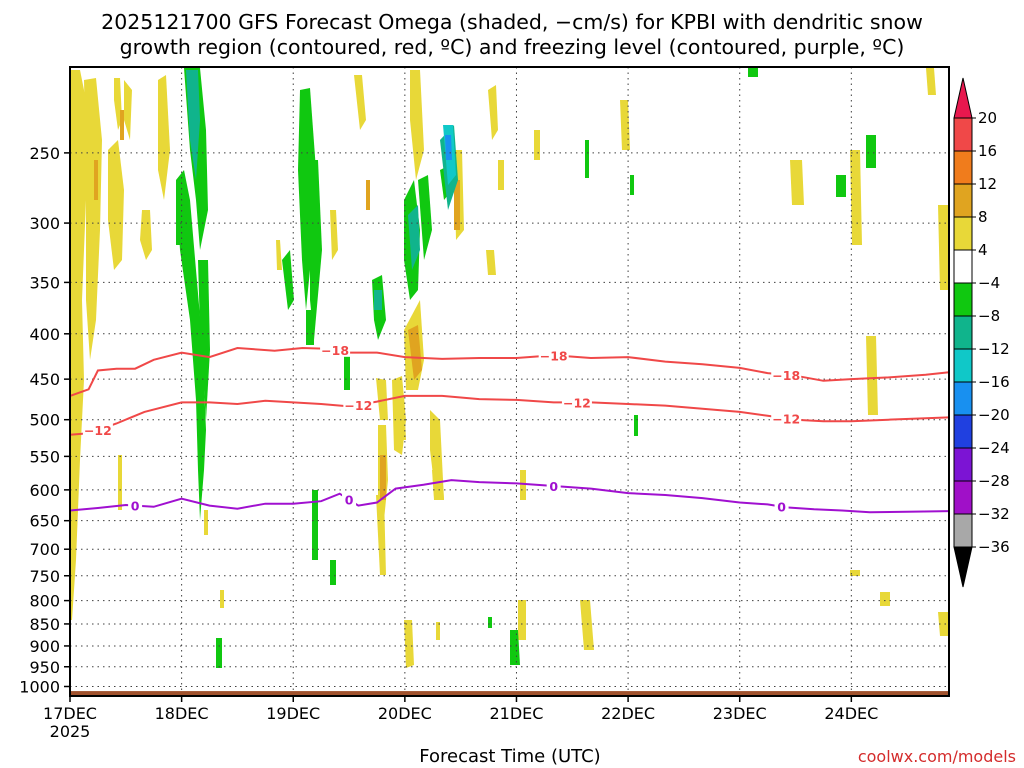  I want to click on colorbar-label-0: 20, so click(987, 118).